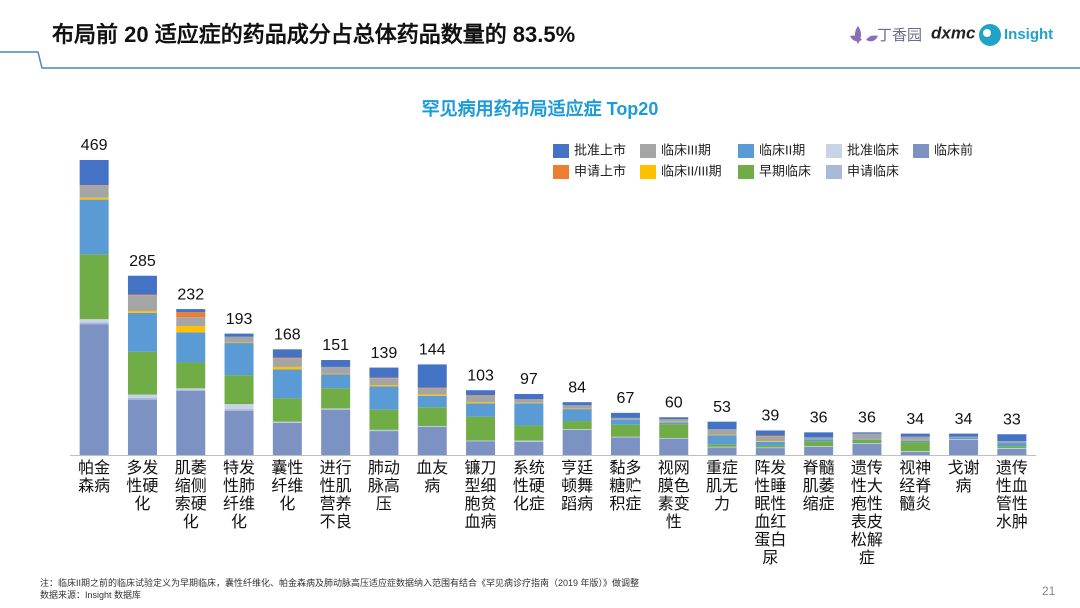 The height and width of the screenshot is (608, 1080). I want to click on total-label: 139, so click(384, 353).